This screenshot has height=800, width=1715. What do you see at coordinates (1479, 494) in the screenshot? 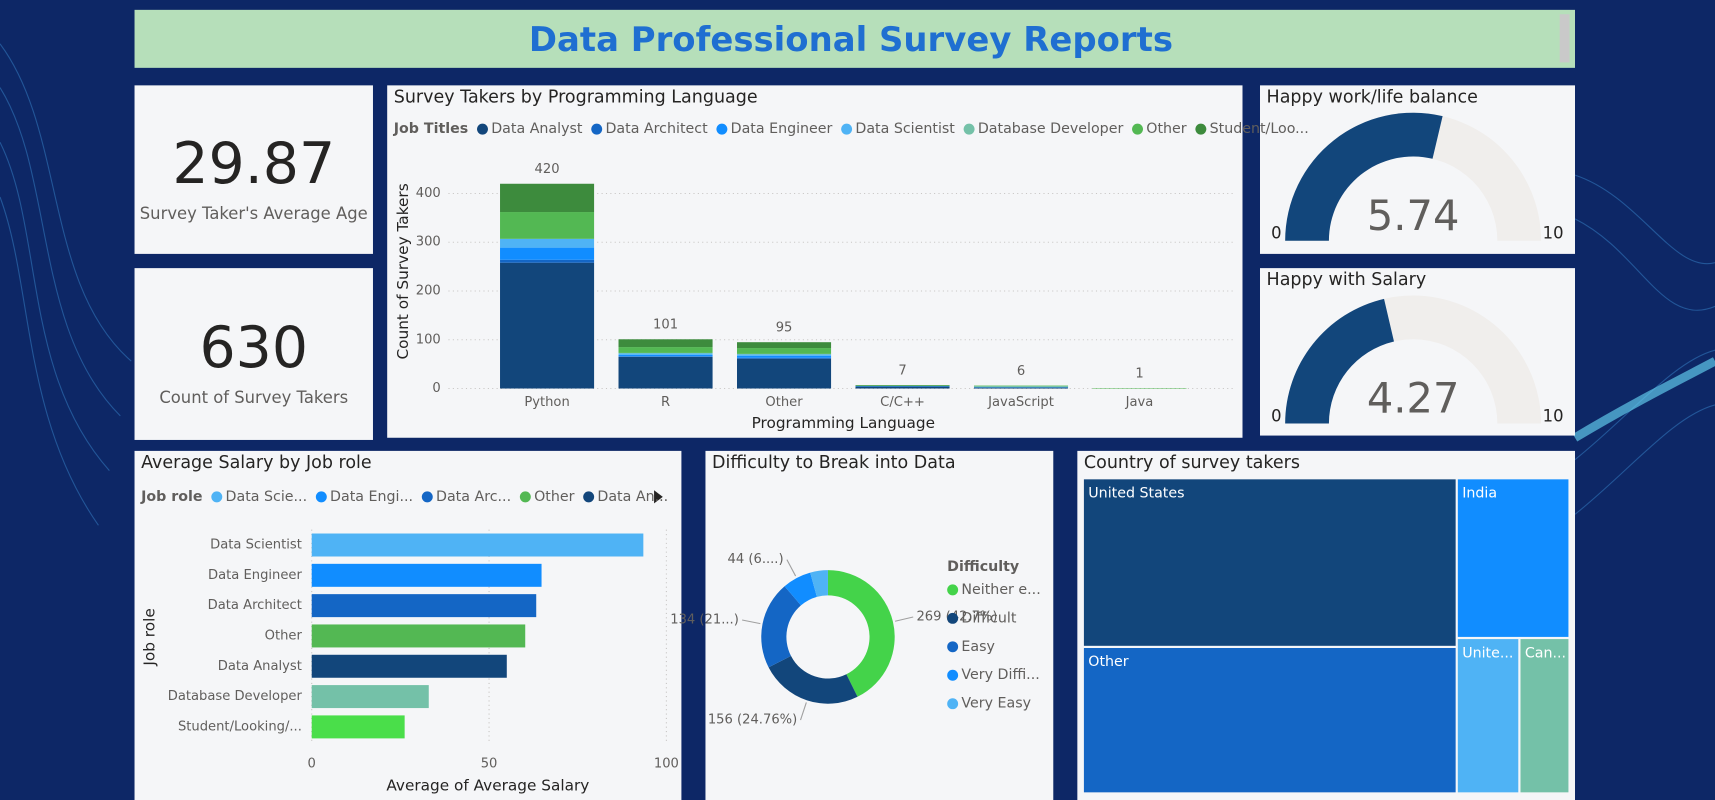
I see `treemap-label: India` at bounding box center [1479, 494].